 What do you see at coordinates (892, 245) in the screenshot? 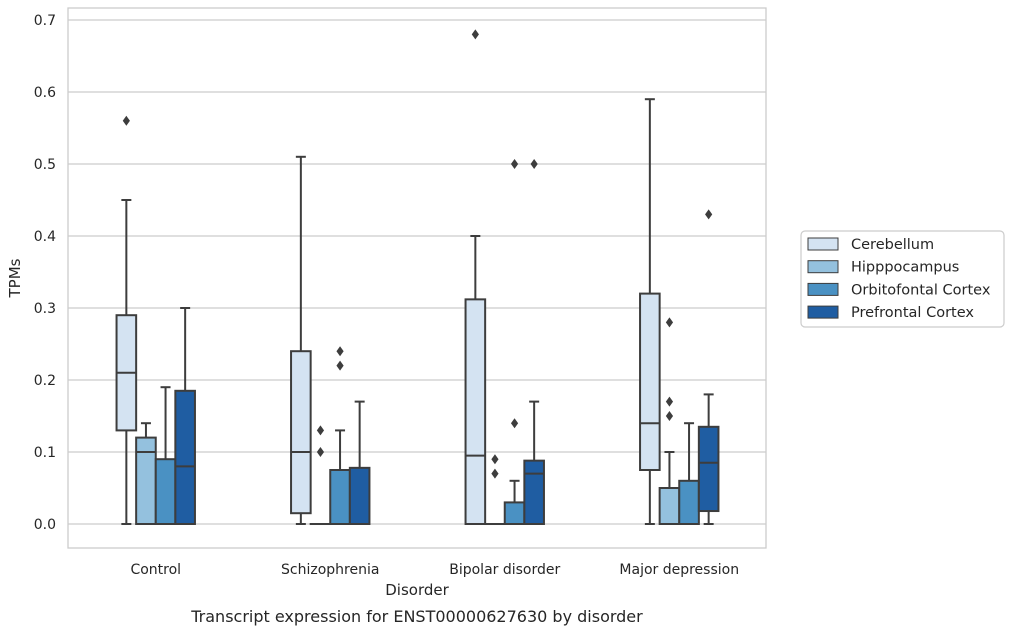
I see `legend-label: Cerebellum` at bounding box center [892, 245].